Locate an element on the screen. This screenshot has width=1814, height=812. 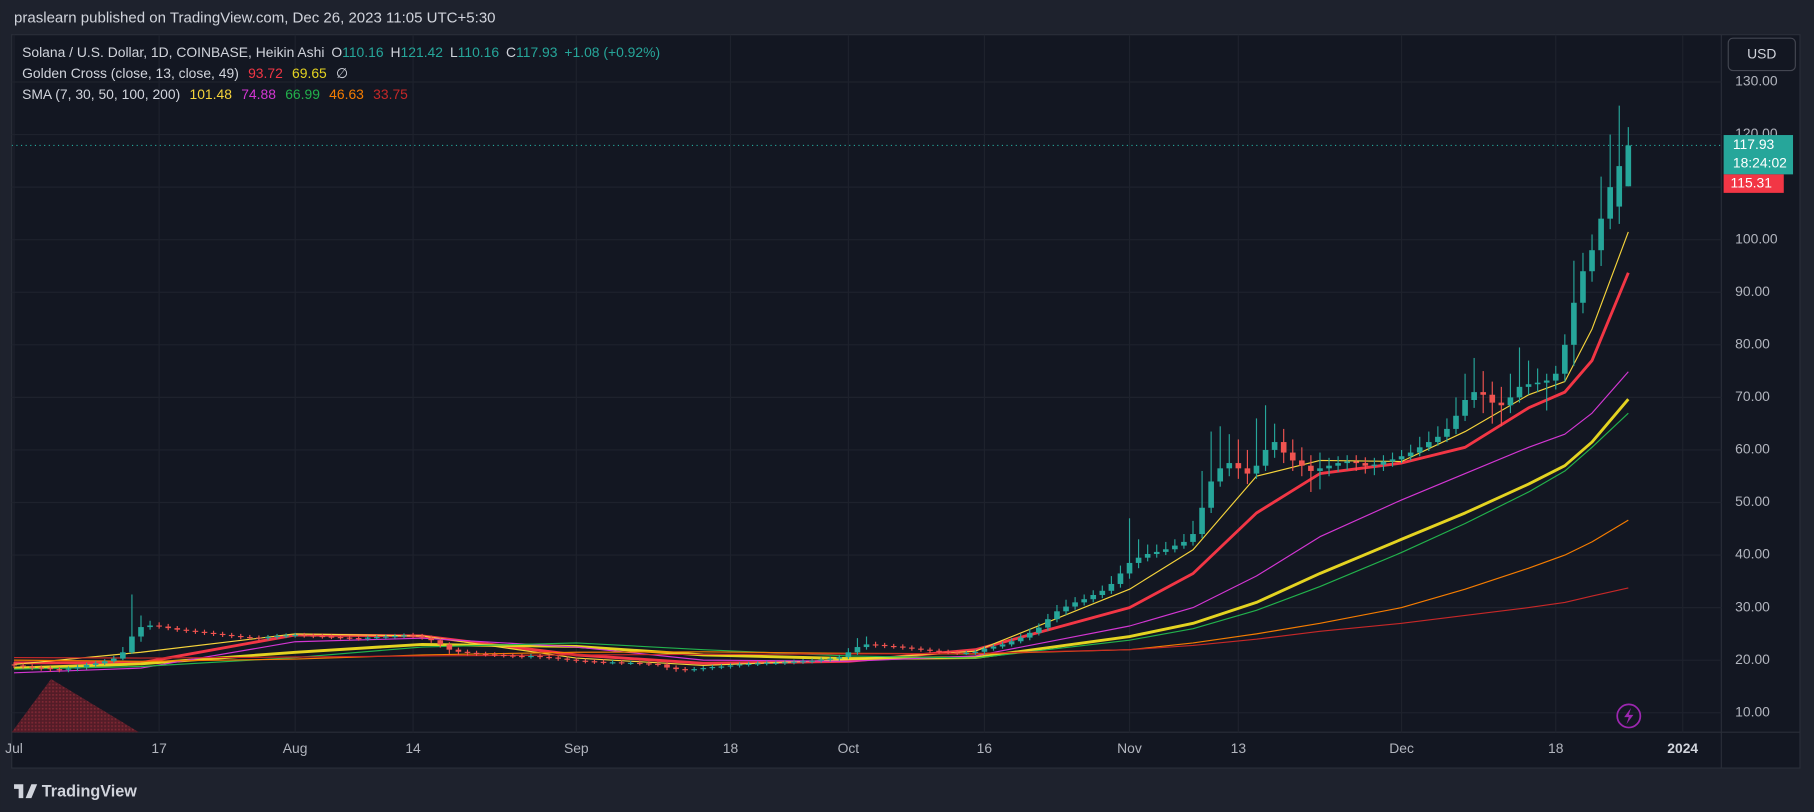
alert-icon is located at coordinates (1629, 716).